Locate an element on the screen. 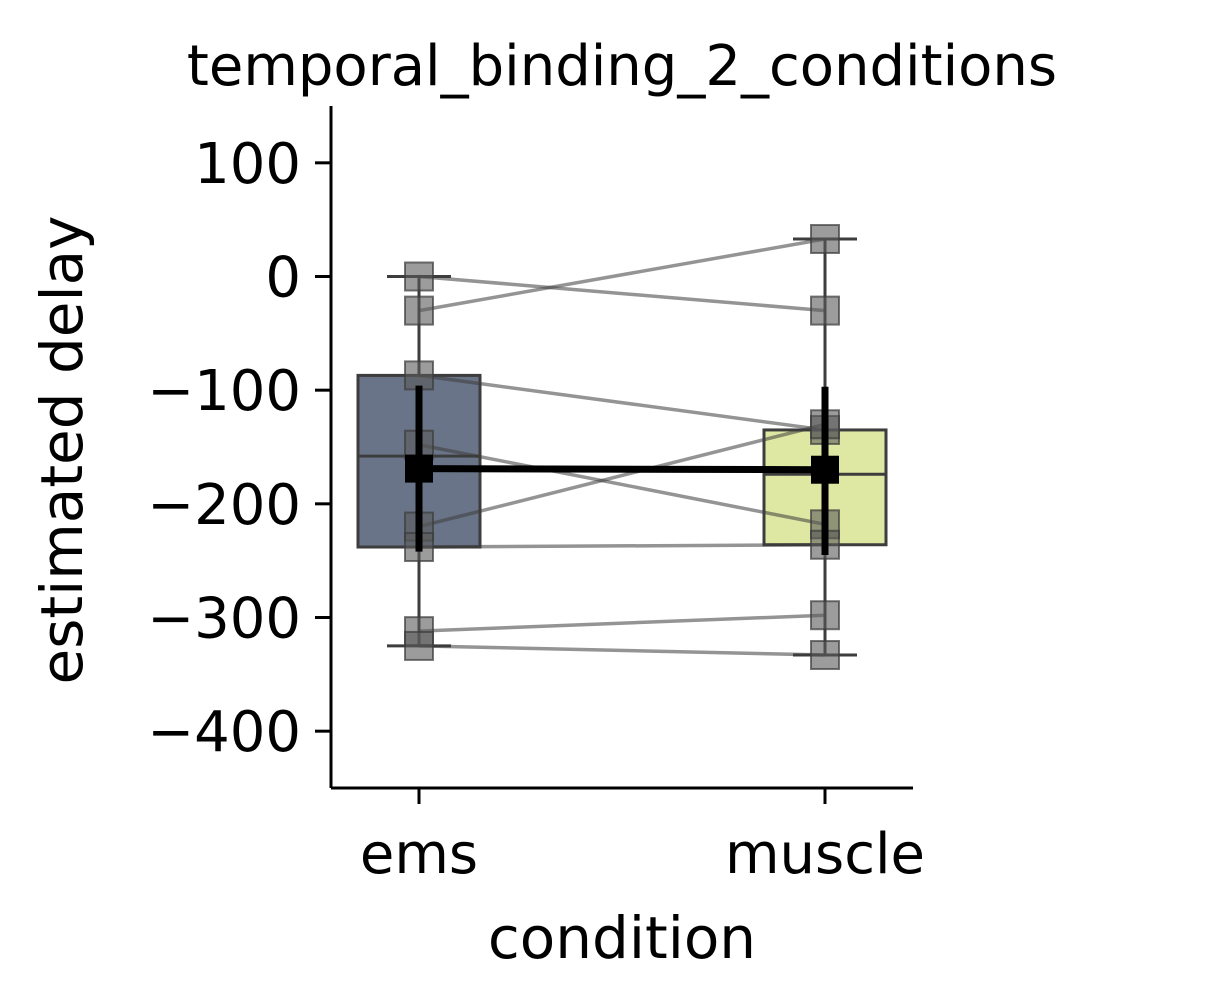  x-tick-label: muscle is located at coordinates (825, 854).